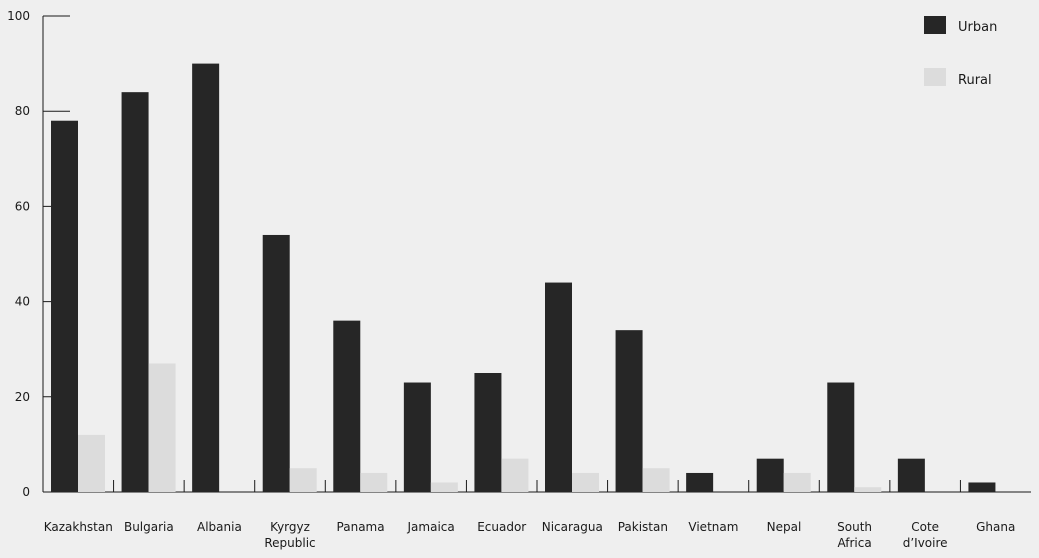  I want to click on y-axis: 0 20 40 60 80 100, so click(38, 254).